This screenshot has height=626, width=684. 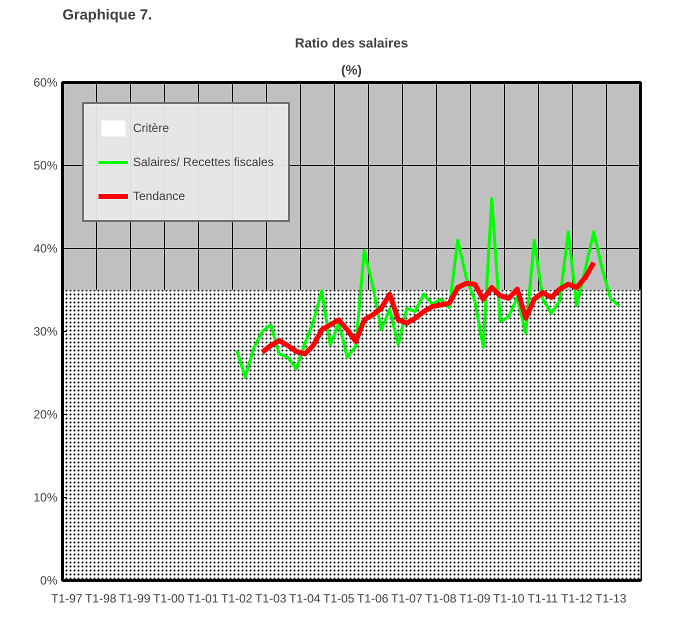 I want to click on legend-label: Critère, so click(x=151, y=128).